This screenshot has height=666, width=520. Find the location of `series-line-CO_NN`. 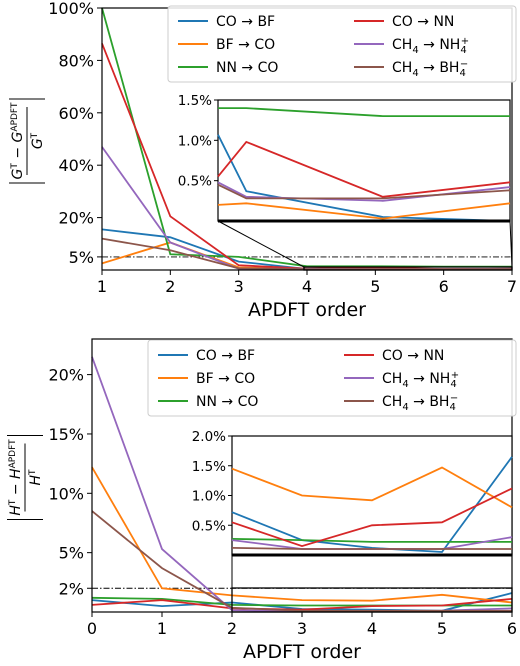

series-line-CO_NN is located at coordinates (302, 604).